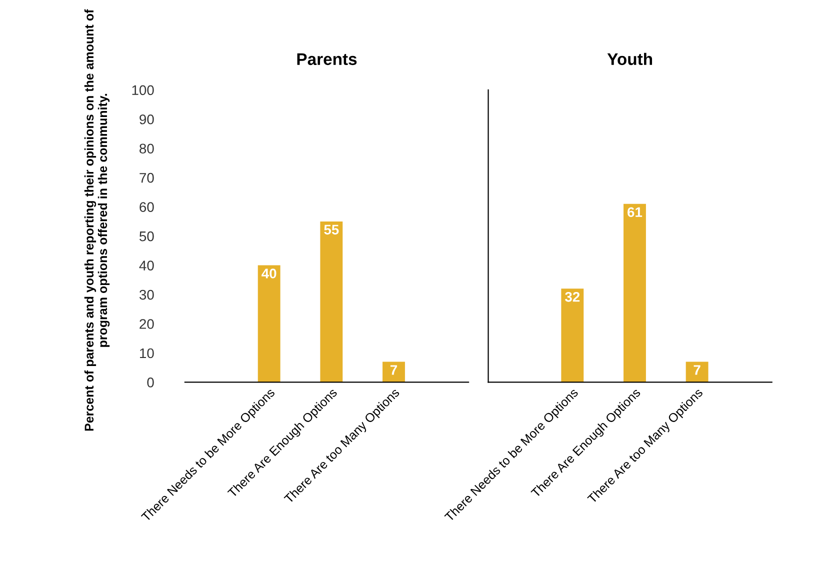 The height and width of the screenshot is (580, 822). What do you see at coordinates (635, 212) in the screenshot?
I see `data-label: 61` at bounding box center [635, 212].